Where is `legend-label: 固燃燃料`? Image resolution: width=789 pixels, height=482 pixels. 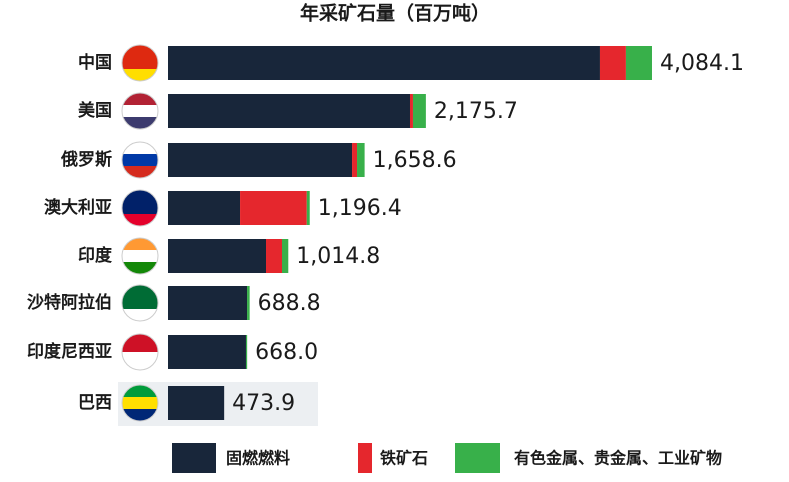 legend-label: 固燃燃料 is located at coordinates (258, 458).